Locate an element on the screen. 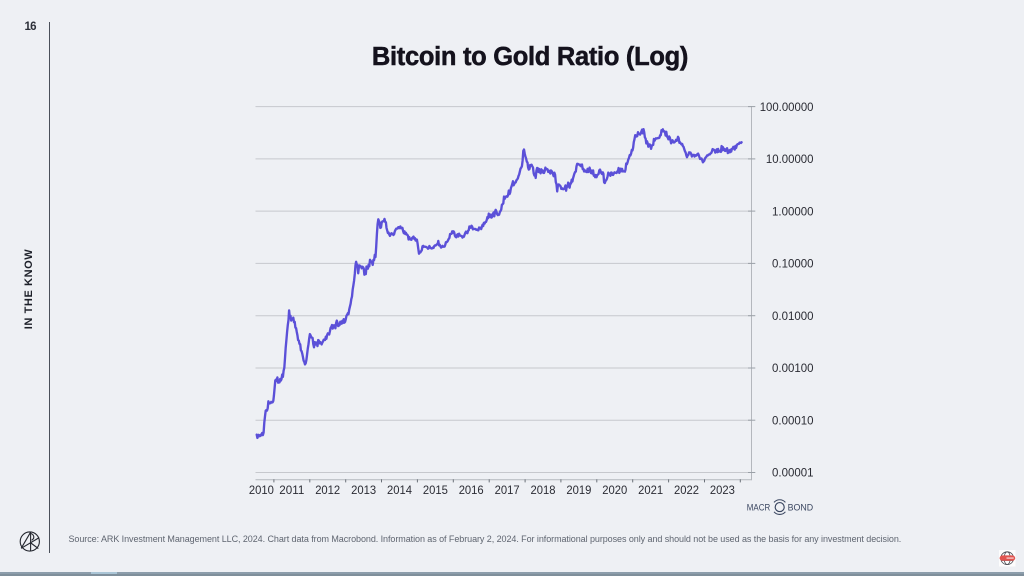  svg-text: 0.00100 is located at coordinates (793, 368).